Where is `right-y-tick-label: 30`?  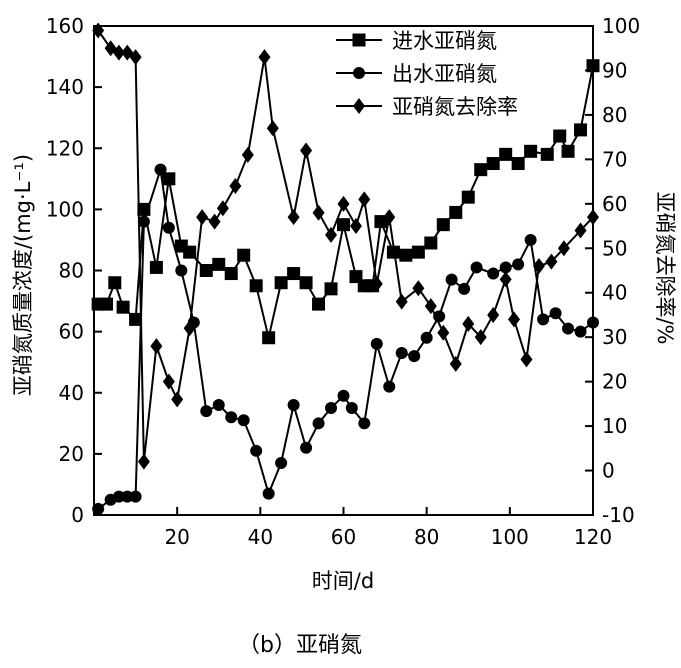 right-y-tick-label: 30 is located at coordinates (614, 337).